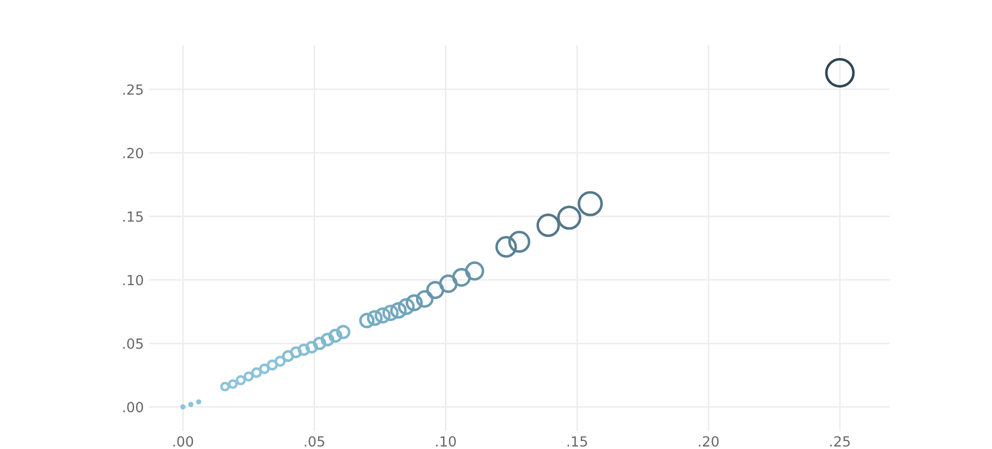 The width and height of the screenshot is (992, 449). Describe the element at coordinates (446, 441) in the screenshot. I see `x-tick-label: .10` at that location.